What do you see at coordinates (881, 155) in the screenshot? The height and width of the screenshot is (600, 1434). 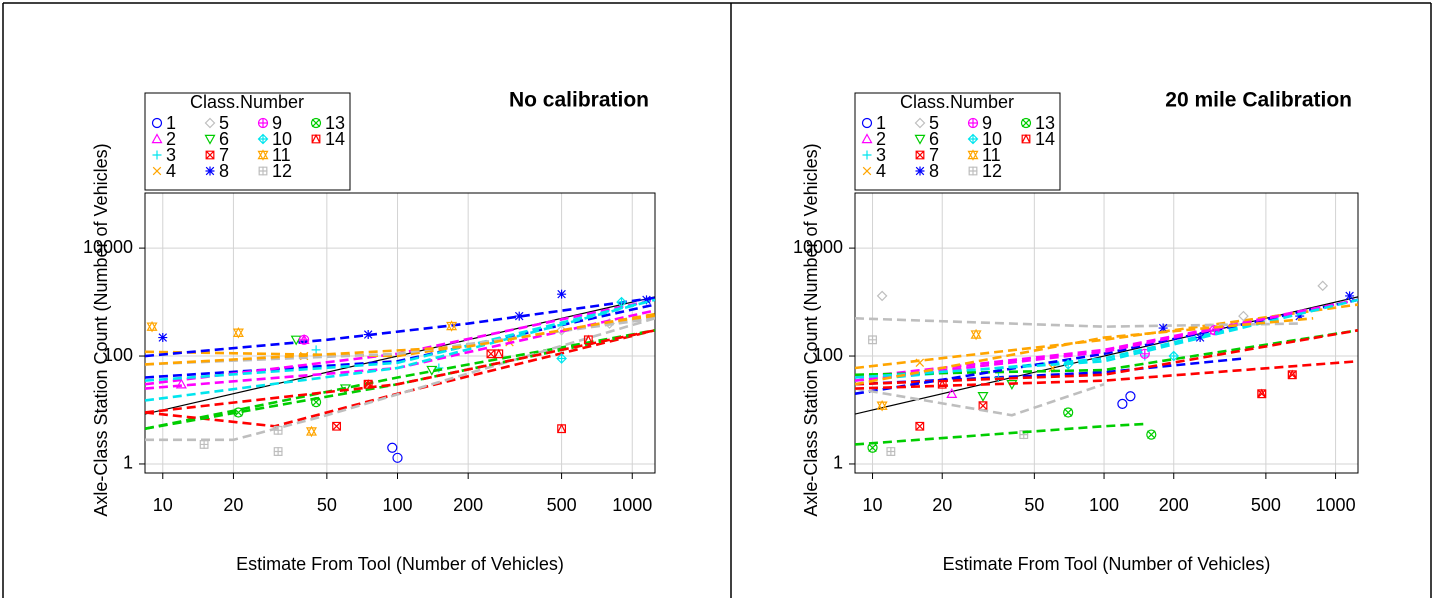 I see `legend-label: 3` at bounding box center [881, 155].